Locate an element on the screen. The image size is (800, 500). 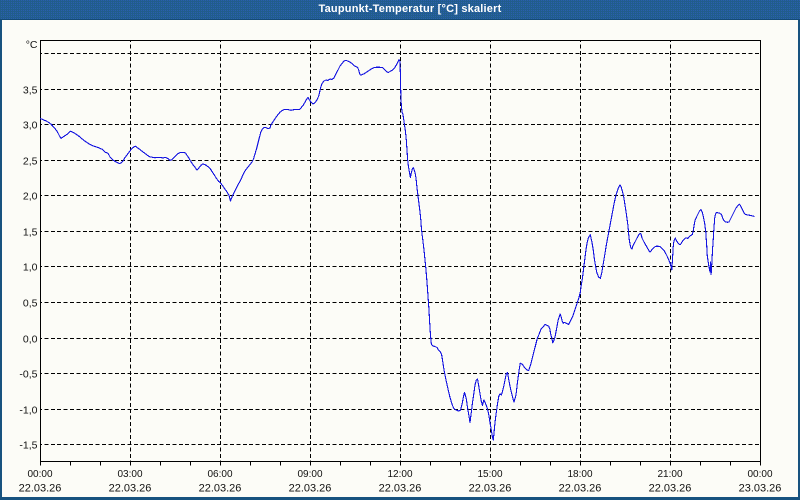
svg-text: -1,5 is located at coordinates (28, 445).